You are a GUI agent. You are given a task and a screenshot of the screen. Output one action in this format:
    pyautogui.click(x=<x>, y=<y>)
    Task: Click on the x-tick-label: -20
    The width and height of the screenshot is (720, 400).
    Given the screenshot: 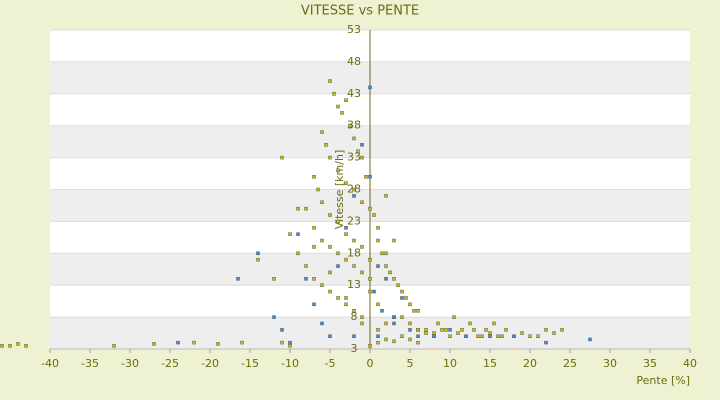 What is the action you would take?
    pyautogui.click(x=210, y=363)
    